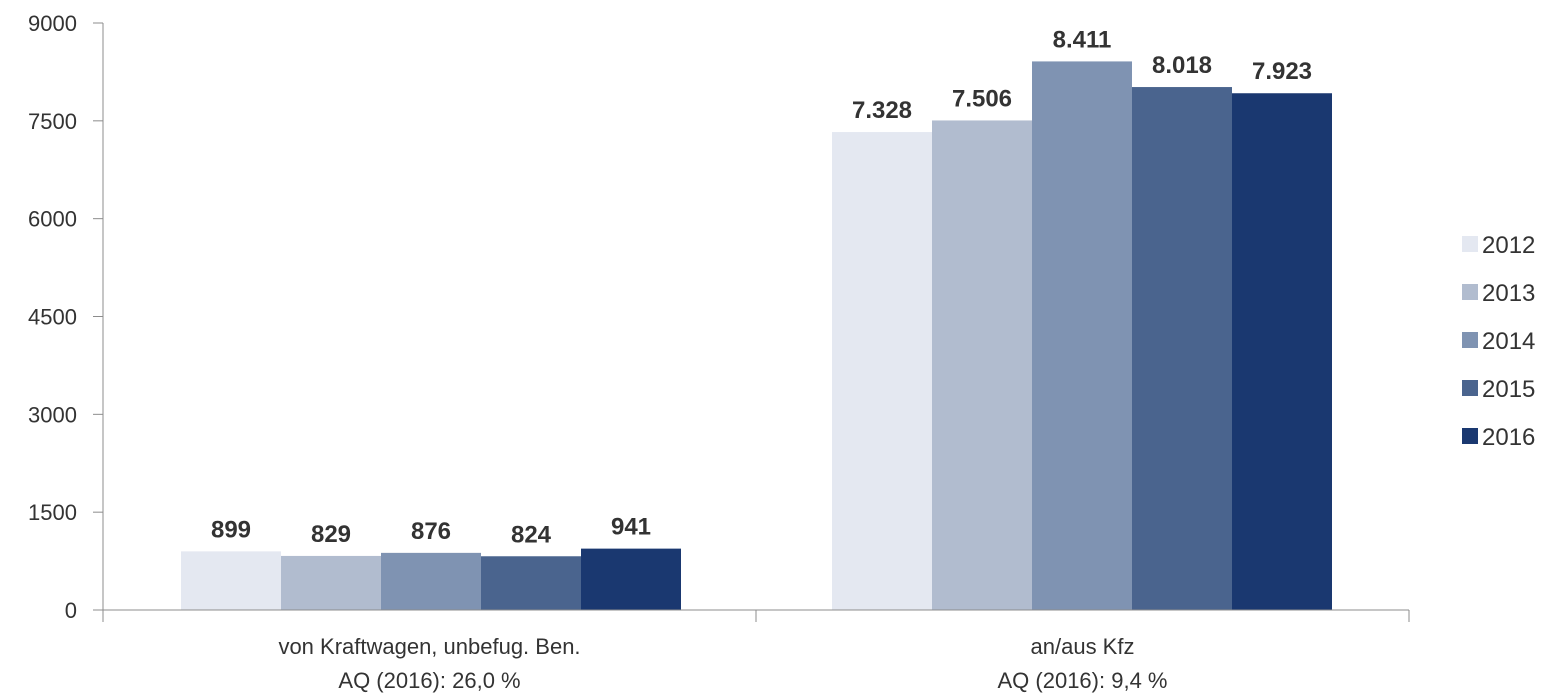 The height and width of the screenshot is (700, 1549). Describe the element at coordinates (1470, 388) in the screenshot. I see `legend-swatch-2015` at that location.